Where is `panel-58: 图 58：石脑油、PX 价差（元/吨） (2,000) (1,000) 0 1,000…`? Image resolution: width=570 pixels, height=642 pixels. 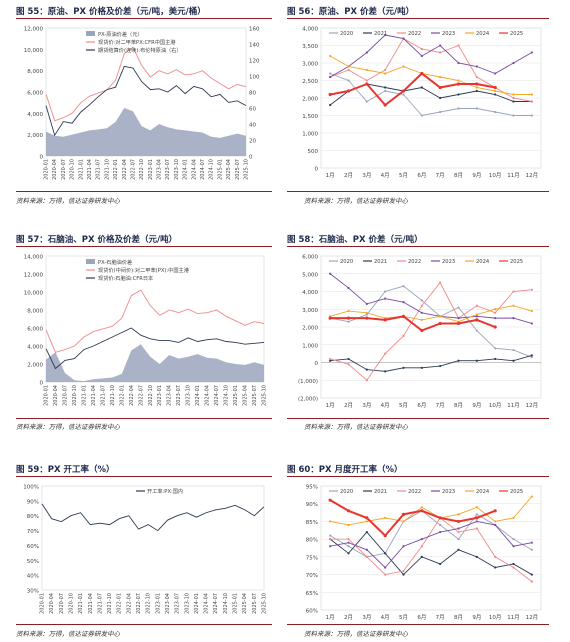
panel-58: 图 58：石脑油、PX 价差（元/吨） (2,000) (1,000) 0 1,000… is located at coordinates (418, 332).